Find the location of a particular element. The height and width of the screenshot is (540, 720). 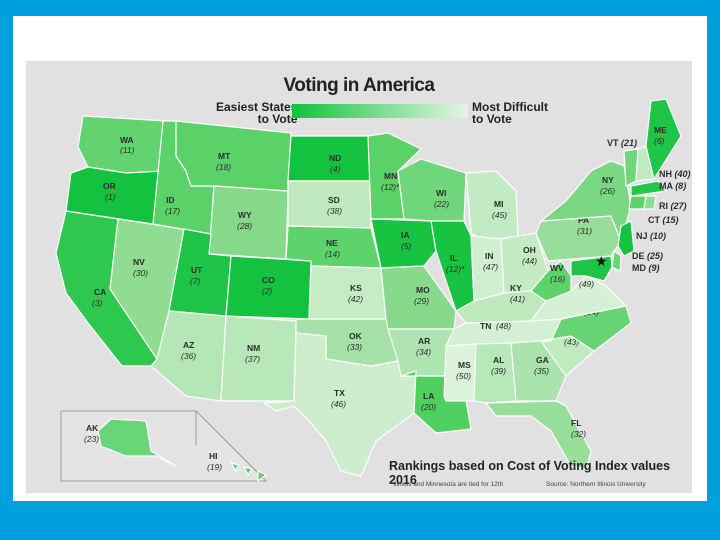

svg-text: (45) is located at coordinates (499, 215).